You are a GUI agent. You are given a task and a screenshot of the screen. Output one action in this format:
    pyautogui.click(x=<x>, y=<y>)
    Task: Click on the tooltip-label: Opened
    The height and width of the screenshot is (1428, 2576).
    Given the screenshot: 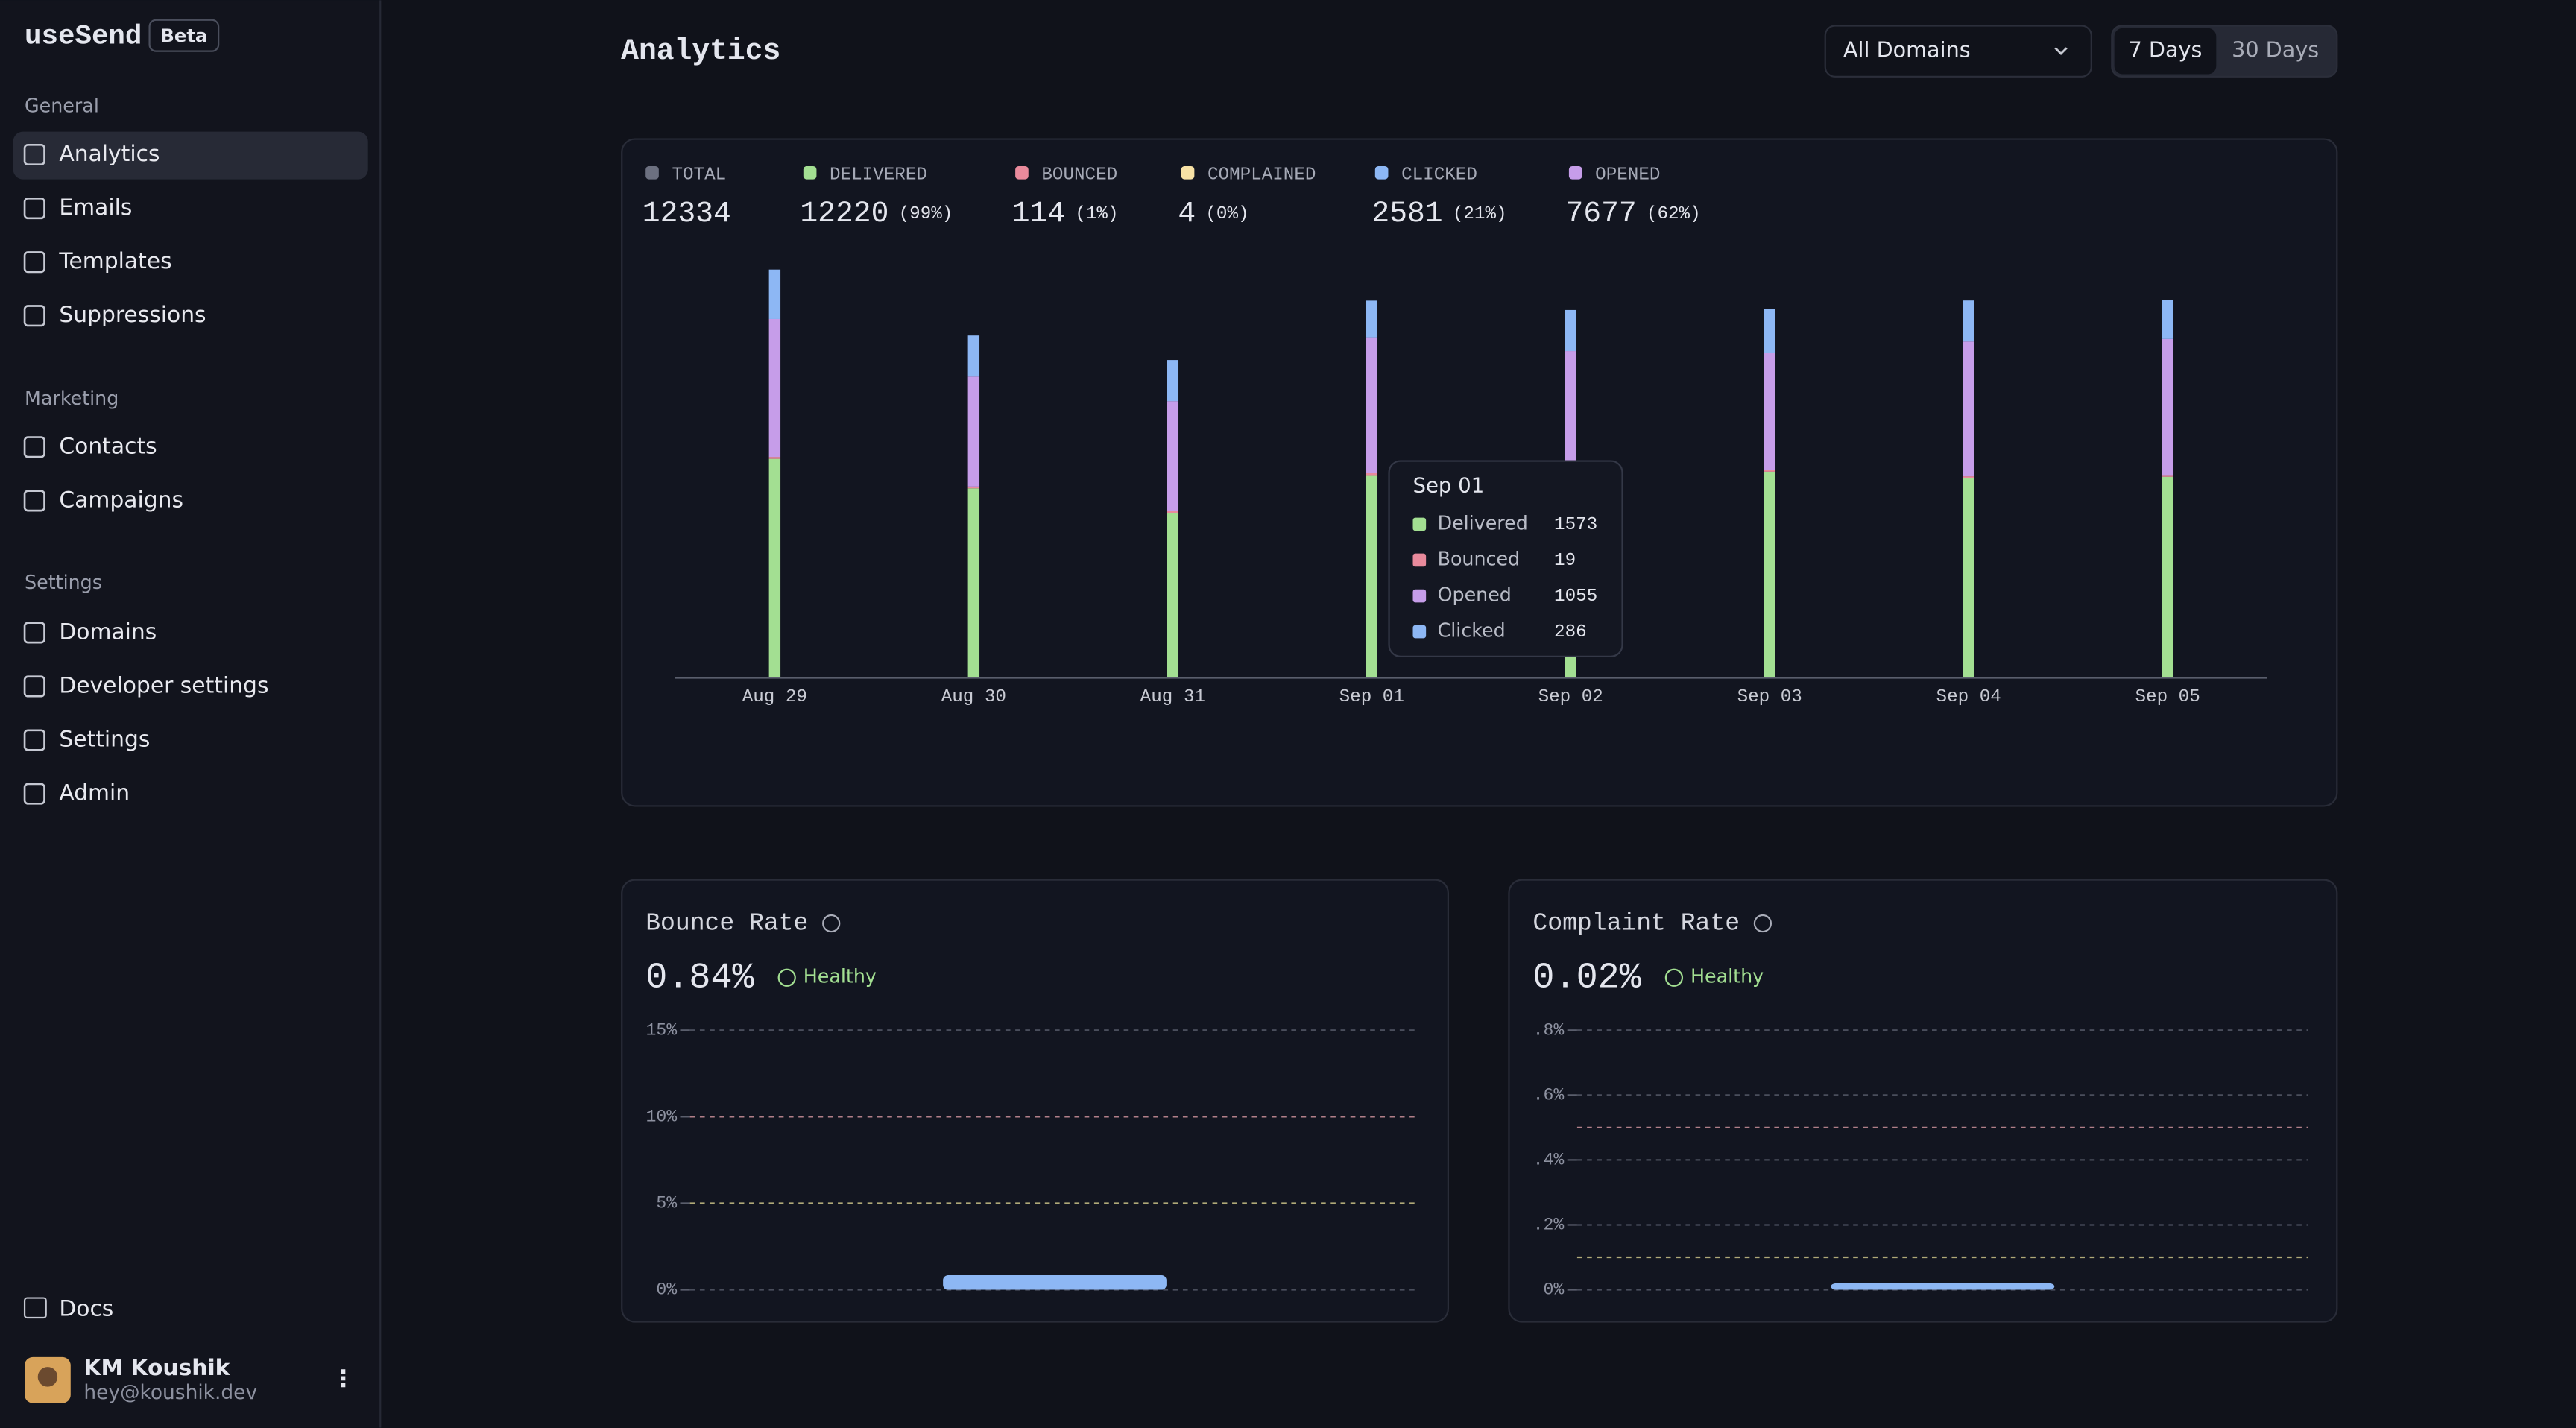 What is the action you would take?
    pyautogui.click(x=1475, y=595)
    